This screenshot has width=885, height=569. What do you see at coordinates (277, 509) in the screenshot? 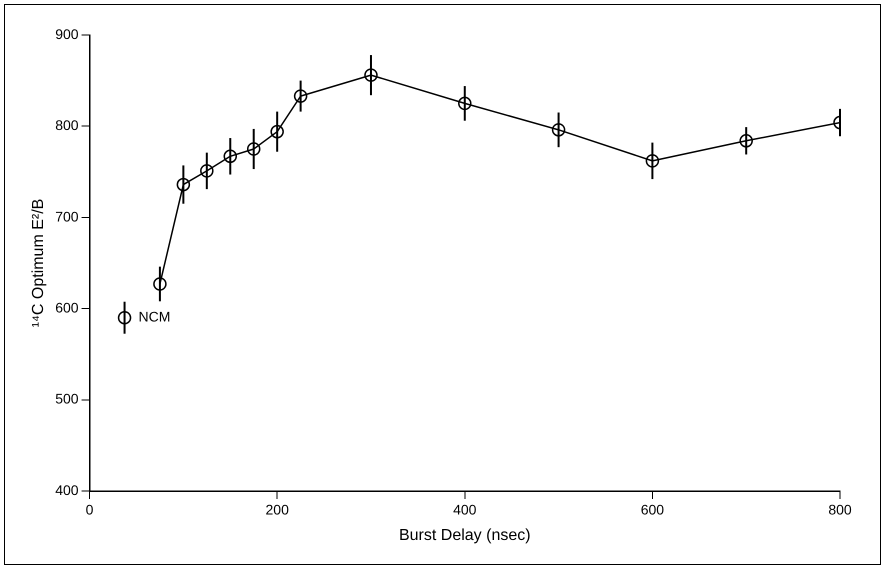
I see `x-tick-label: 200` at bounding box center [277, 509].